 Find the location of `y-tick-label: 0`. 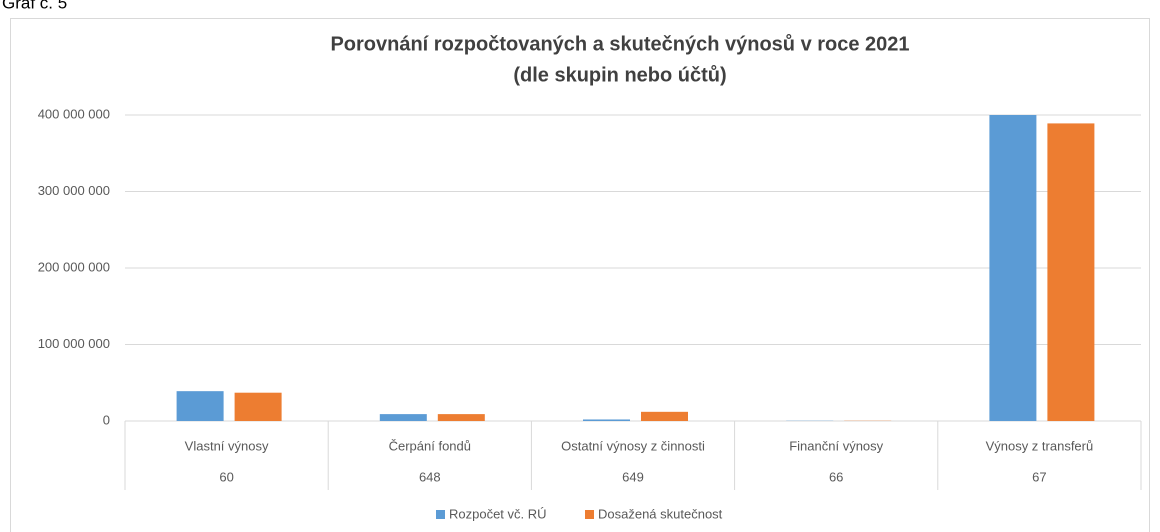

y-tick-label: 0 is located at coordinates (106, 419).